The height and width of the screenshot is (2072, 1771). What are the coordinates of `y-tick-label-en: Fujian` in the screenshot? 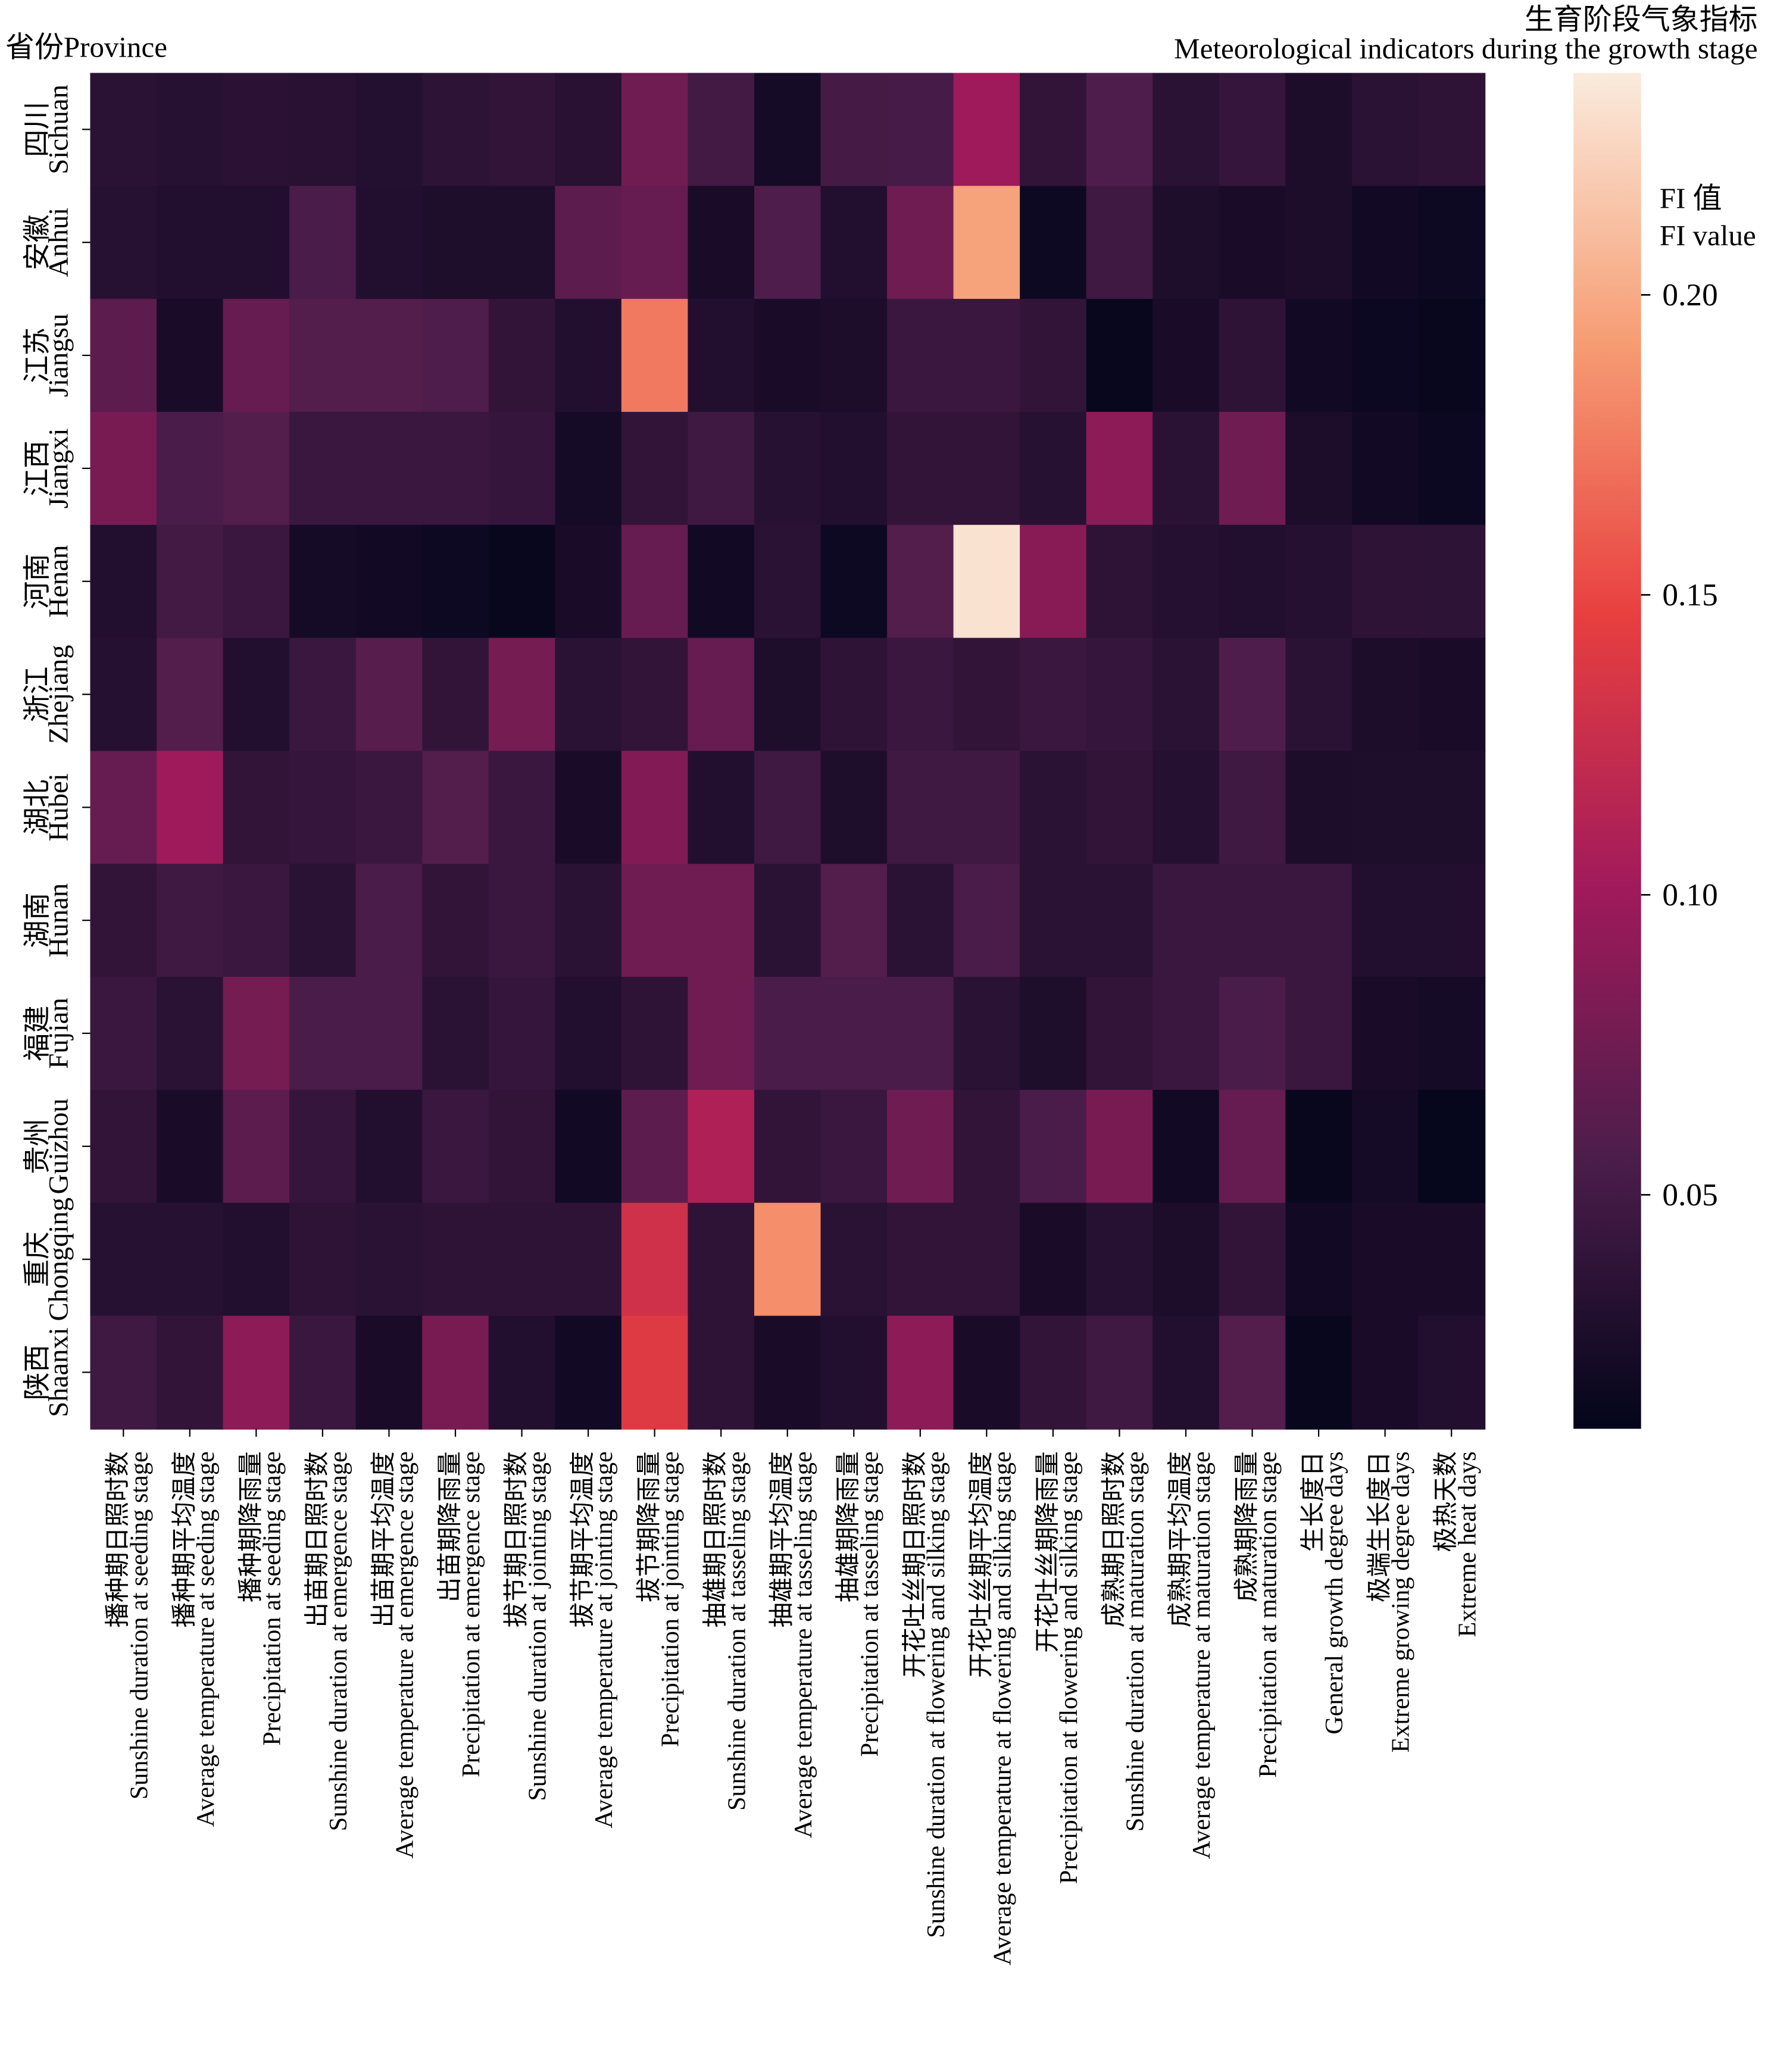 It's located at (59, 1033).